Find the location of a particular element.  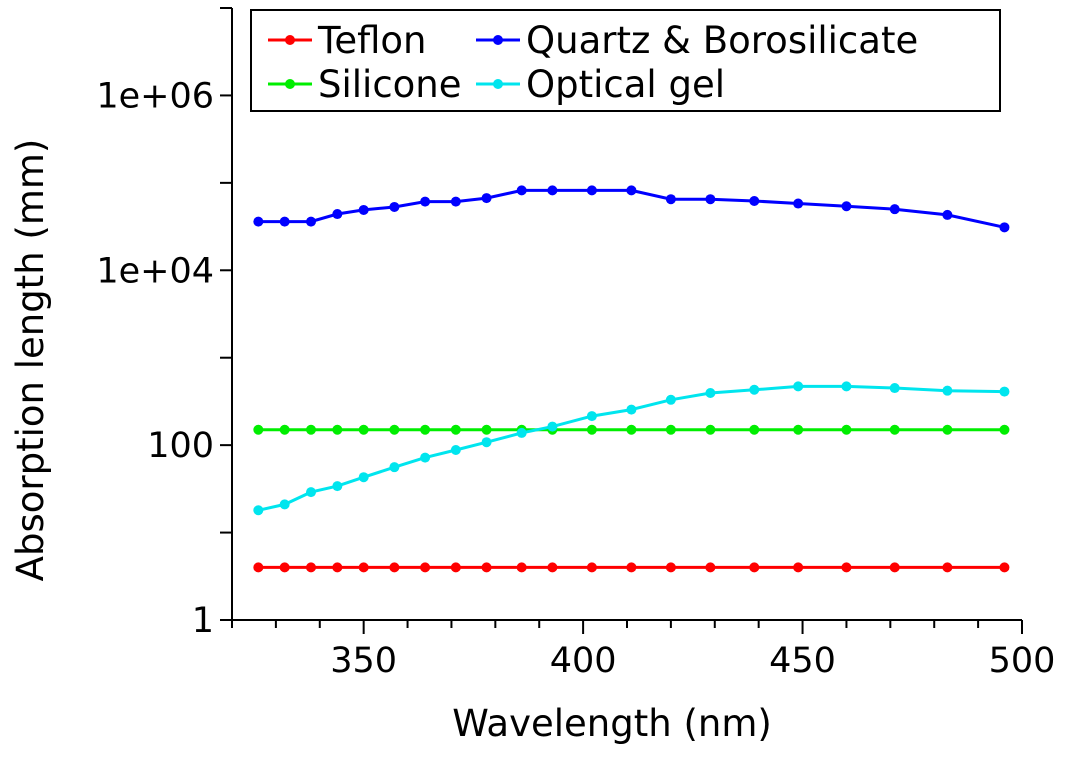

legend-item: Silicone is located at coordinates (365, 84).